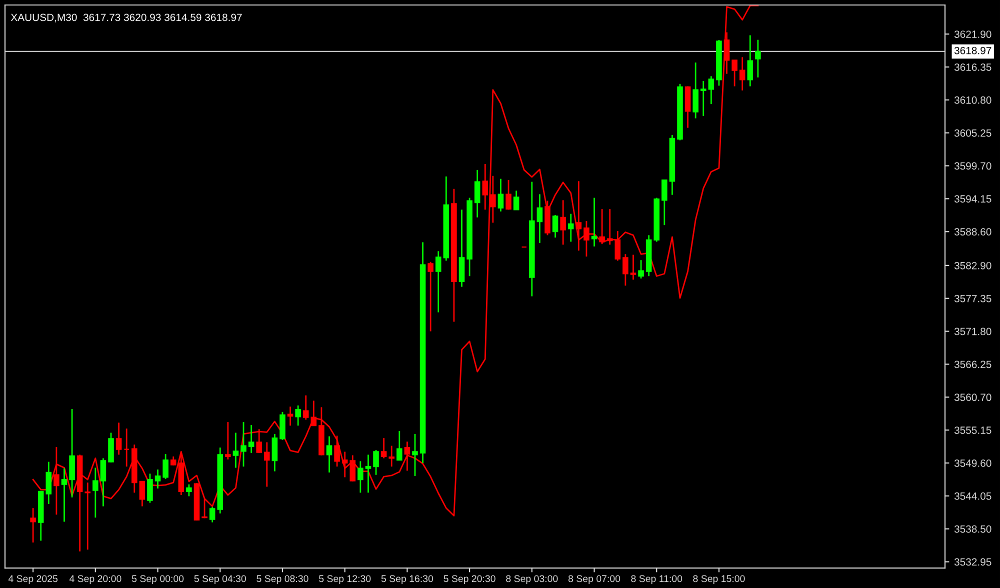  I want to click on y-tick-label: 3538.50, so click(973, 529).